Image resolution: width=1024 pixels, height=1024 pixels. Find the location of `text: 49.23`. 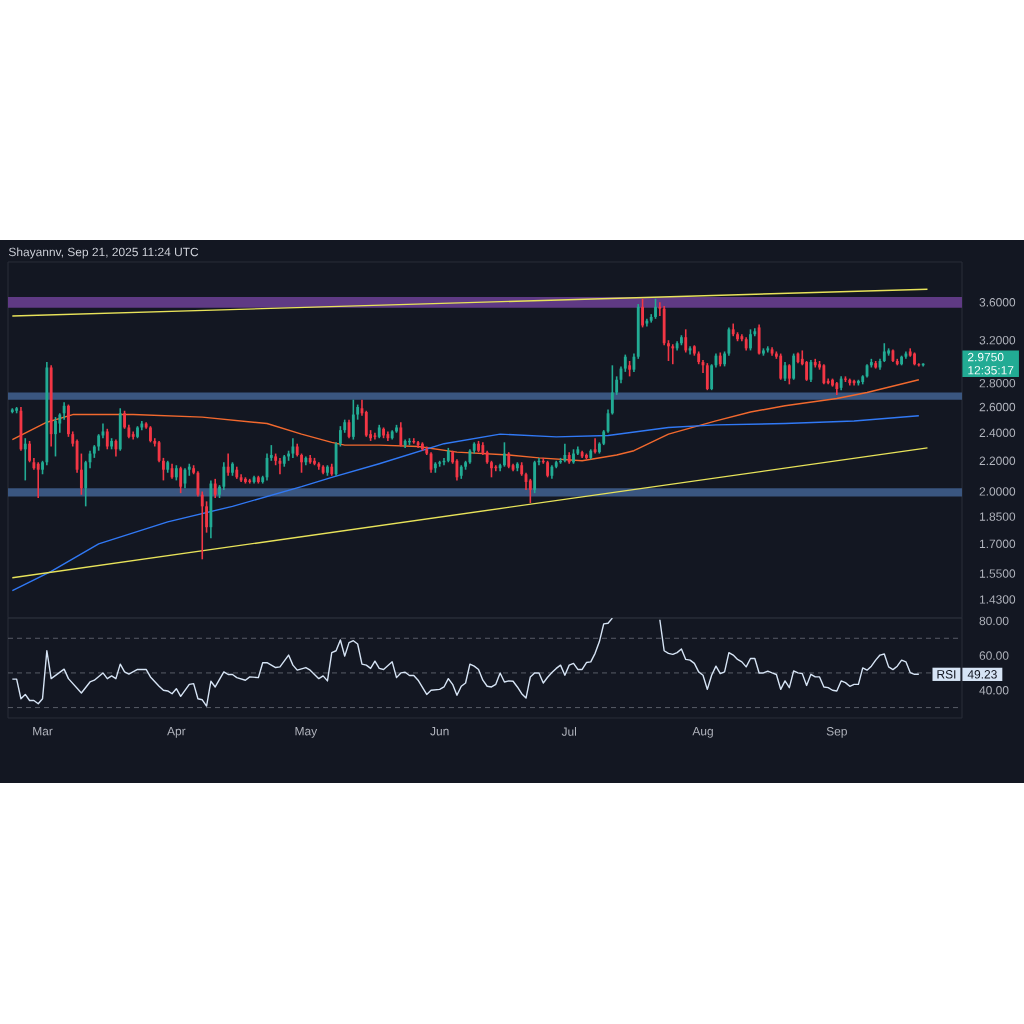

text: 49.23 is located at coordinates (982, 674).